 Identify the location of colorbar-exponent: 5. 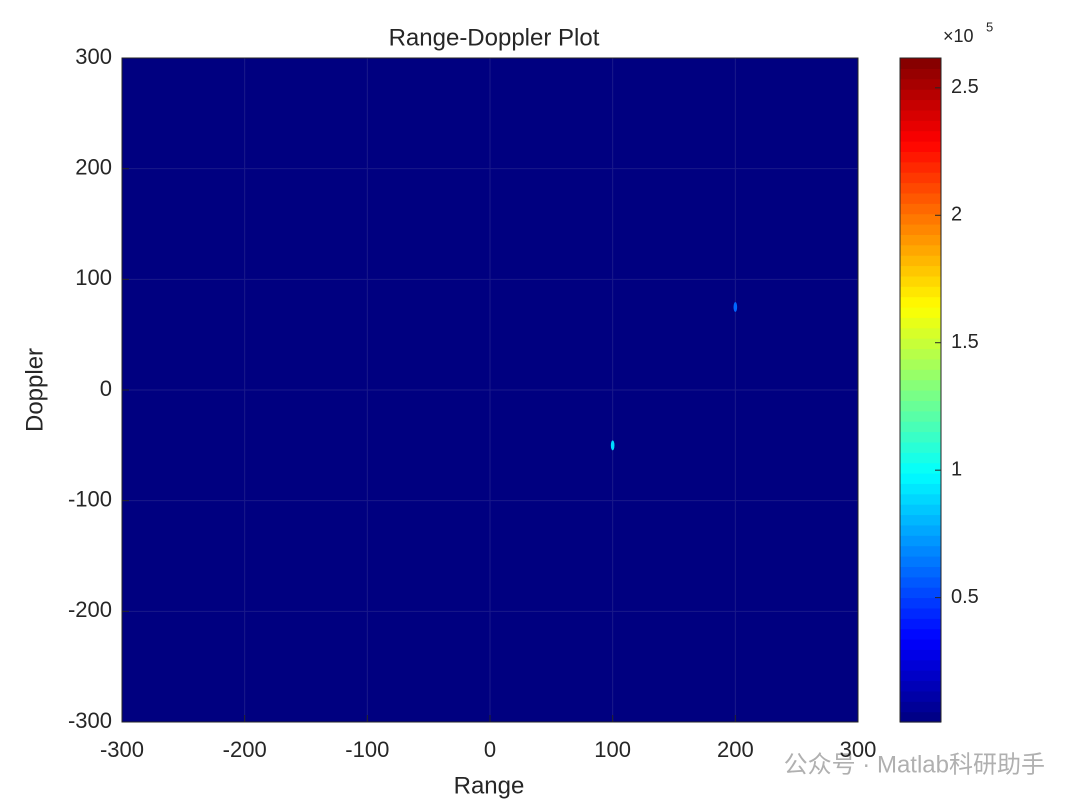
(989, 26).